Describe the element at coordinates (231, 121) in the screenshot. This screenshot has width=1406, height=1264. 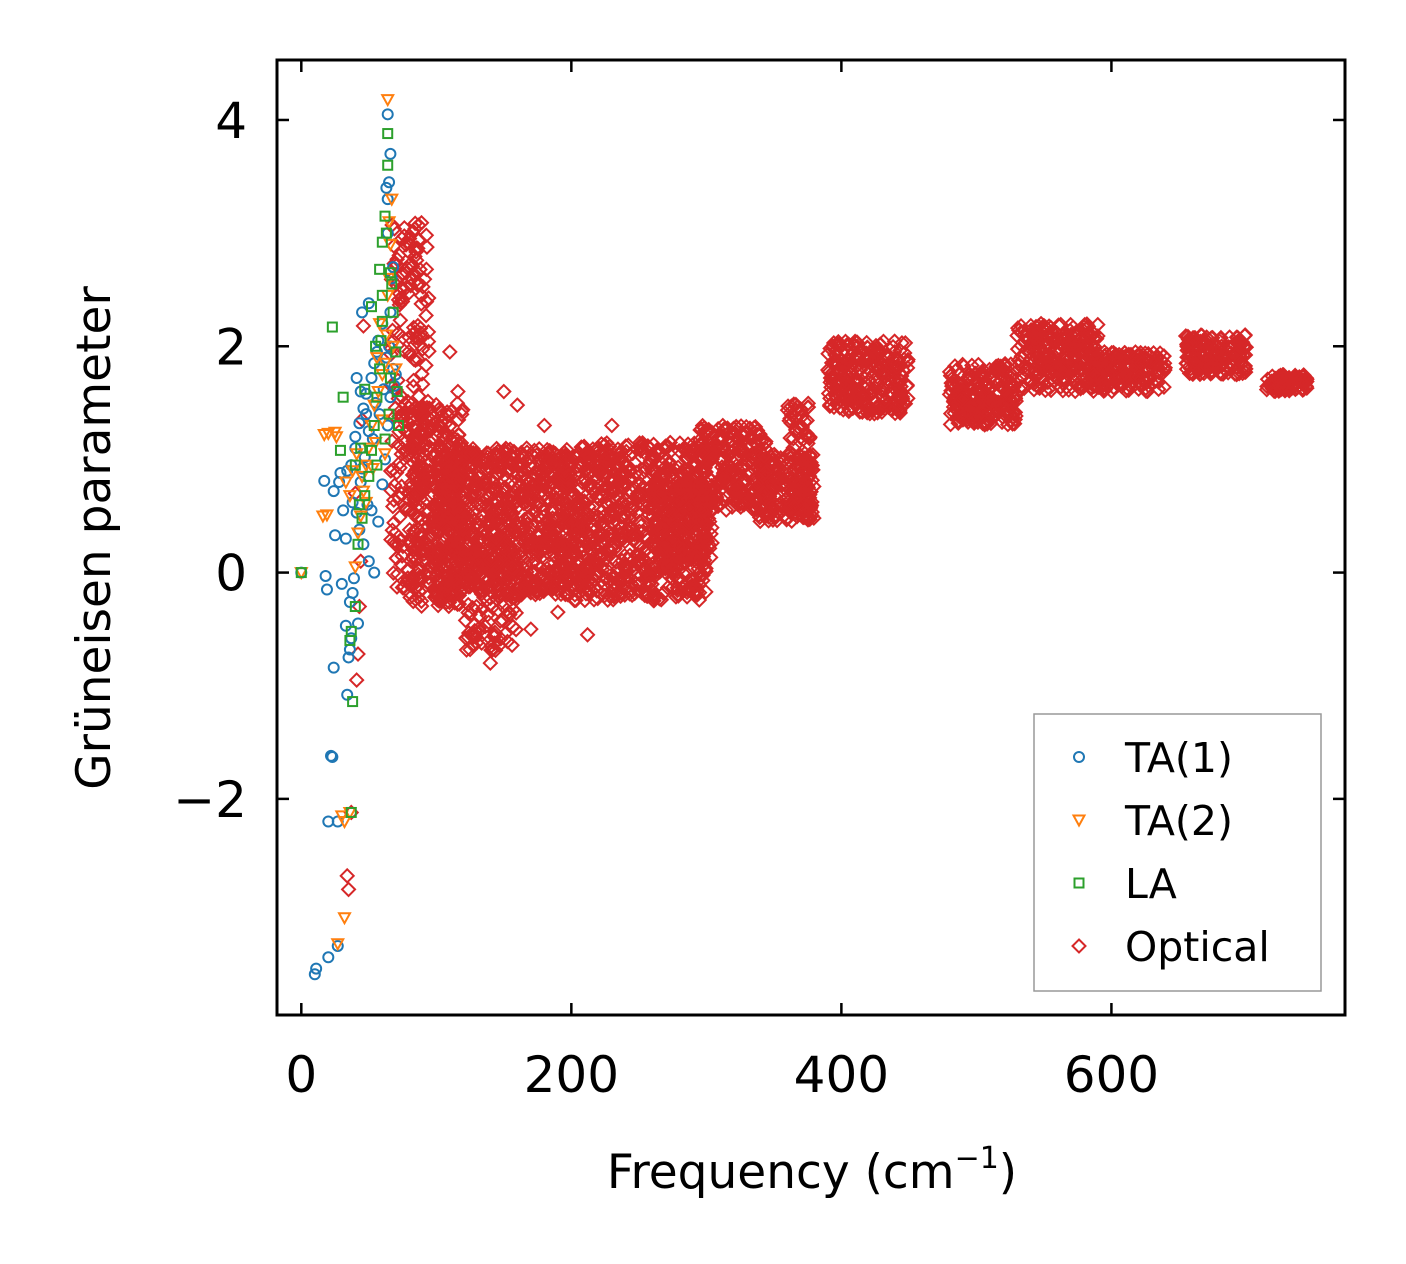
I see `y-tick-label: 4` at that location.